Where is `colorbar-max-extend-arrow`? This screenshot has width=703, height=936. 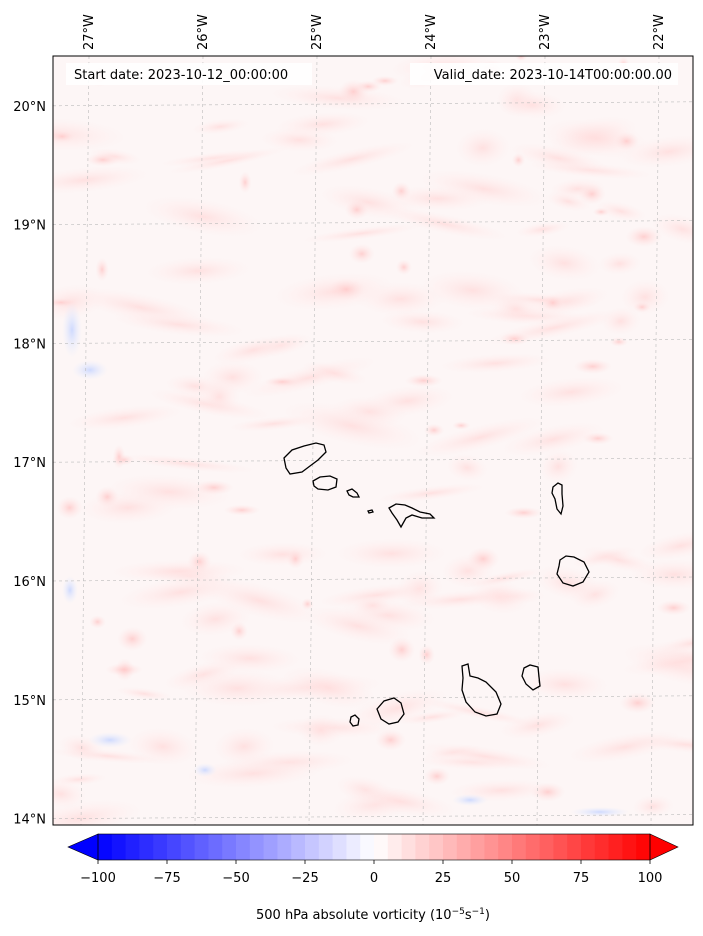
colorbar-max-extend-arrow is located at coordinates (664, 847).